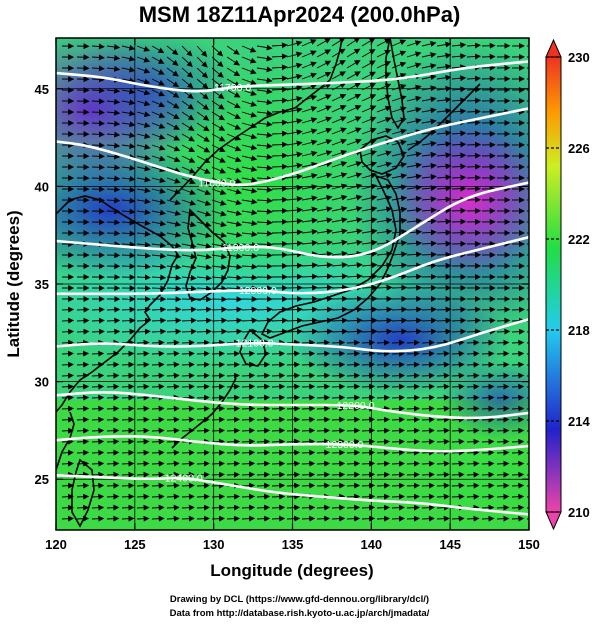 Image resolution: width=599 pixels, height=625 pixels. What do you see at coordinates (293, 544) in the screenshot?
I see `x-tick-label-135: 135` at bounding box center [293, 544].